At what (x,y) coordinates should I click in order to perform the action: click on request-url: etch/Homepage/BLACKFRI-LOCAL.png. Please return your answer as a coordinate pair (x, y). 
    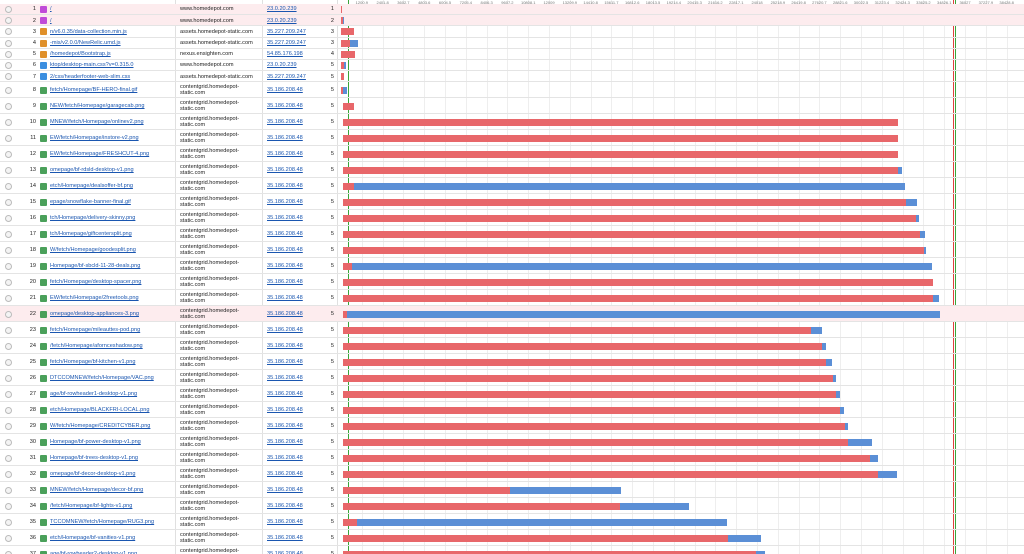
    Looking at the image, I should click on (100, 410).